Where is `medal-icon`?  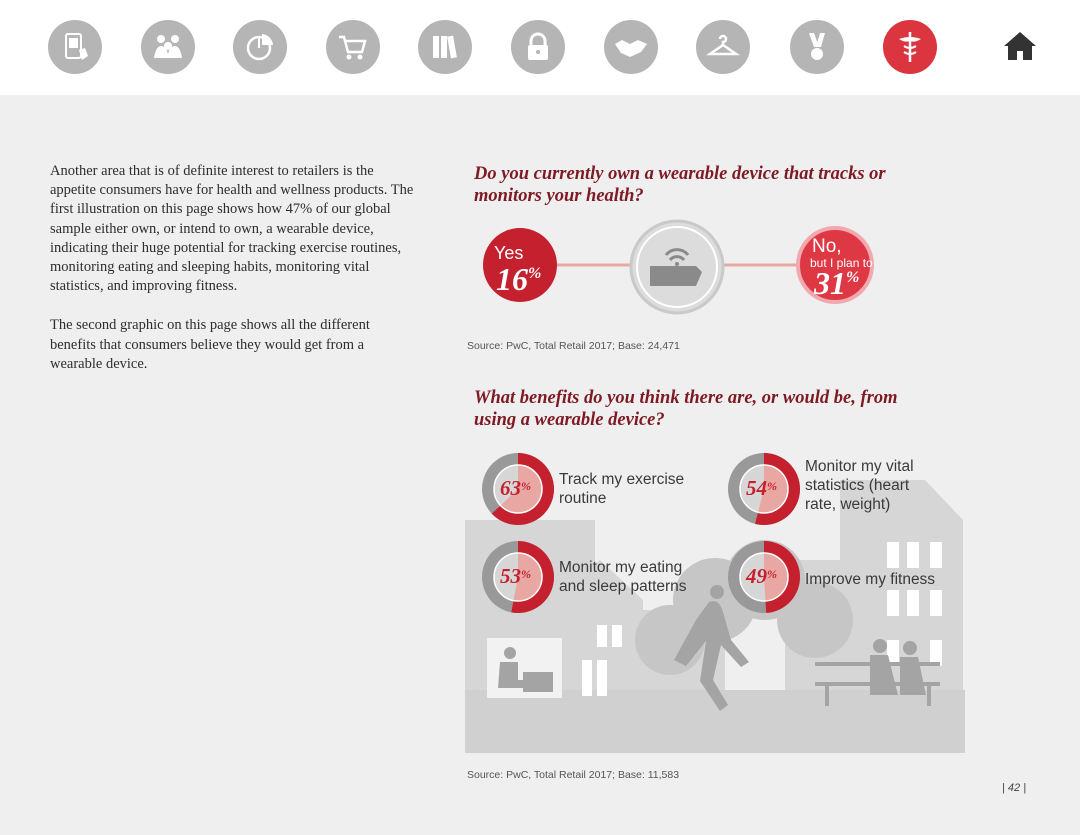 medal-icon is located at coordinates (817, 47).